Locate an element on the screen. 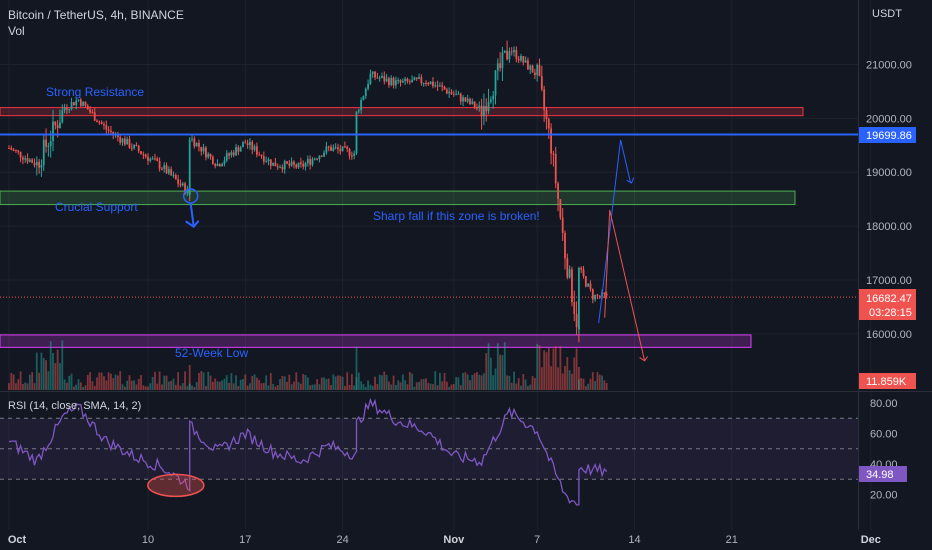 Image resolution: width=932 pixels, height=550 pixels. support-touch-circle is located at coordinates (190, 196).